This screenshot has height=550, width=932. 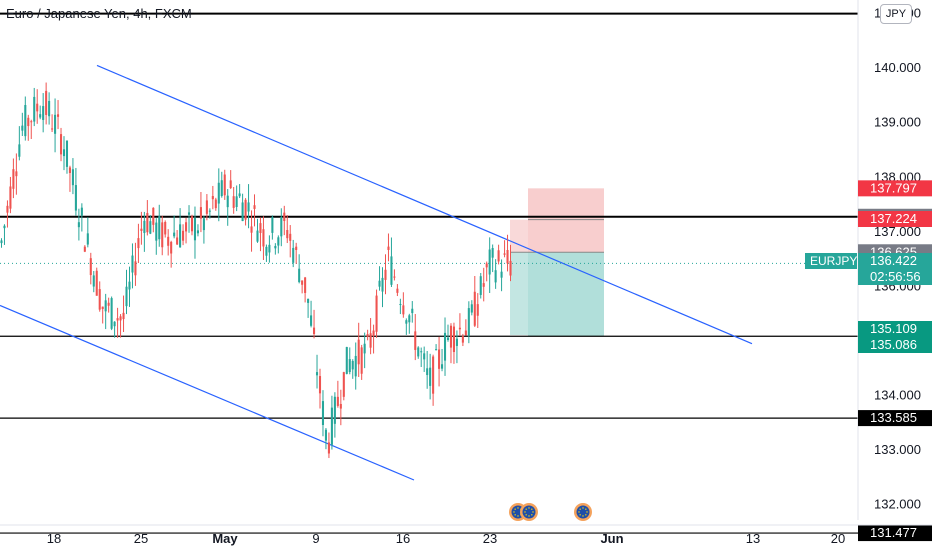 What do you see at coordinates (896, 14) in the screenshot?
I see `currency-badge: JPY` at bounding box center [896, 14].